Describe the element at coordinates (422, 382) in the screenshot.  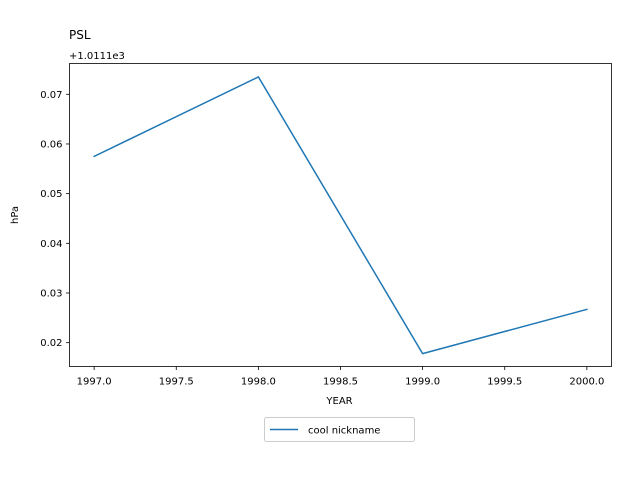
I see `x-tick-label: 1999.0` at that location.